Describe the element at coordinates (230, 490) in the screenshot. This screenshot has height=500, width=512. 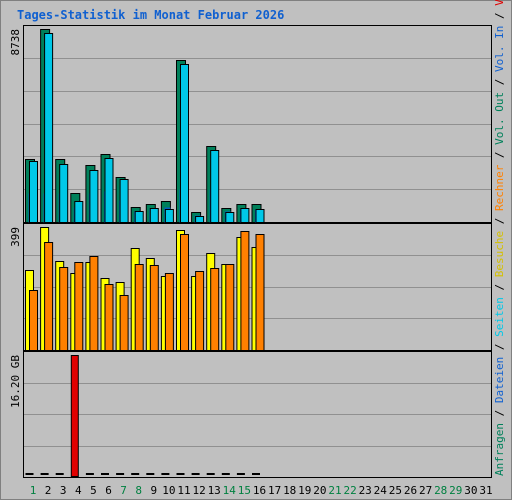
I see `x-tick-label: 14` at that location.